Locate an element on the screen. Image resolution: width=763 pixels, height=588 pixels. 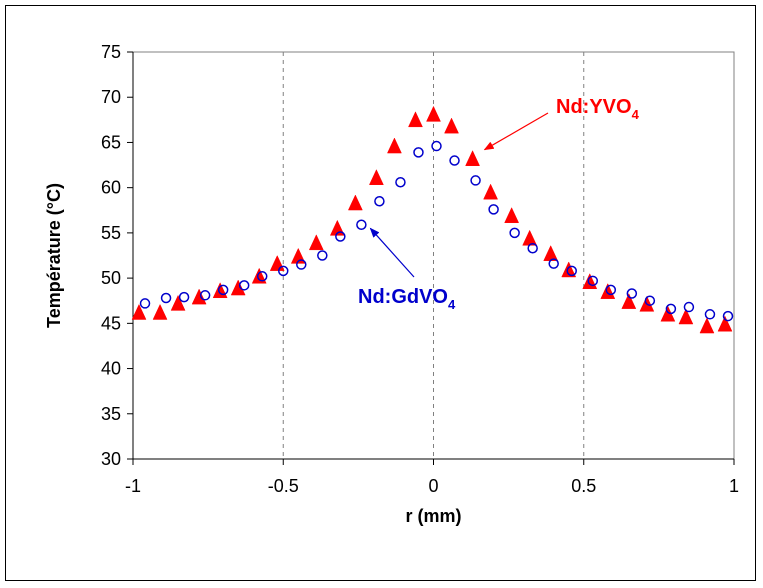
x-tick-label: -1 is located at coordinates (133, 486).